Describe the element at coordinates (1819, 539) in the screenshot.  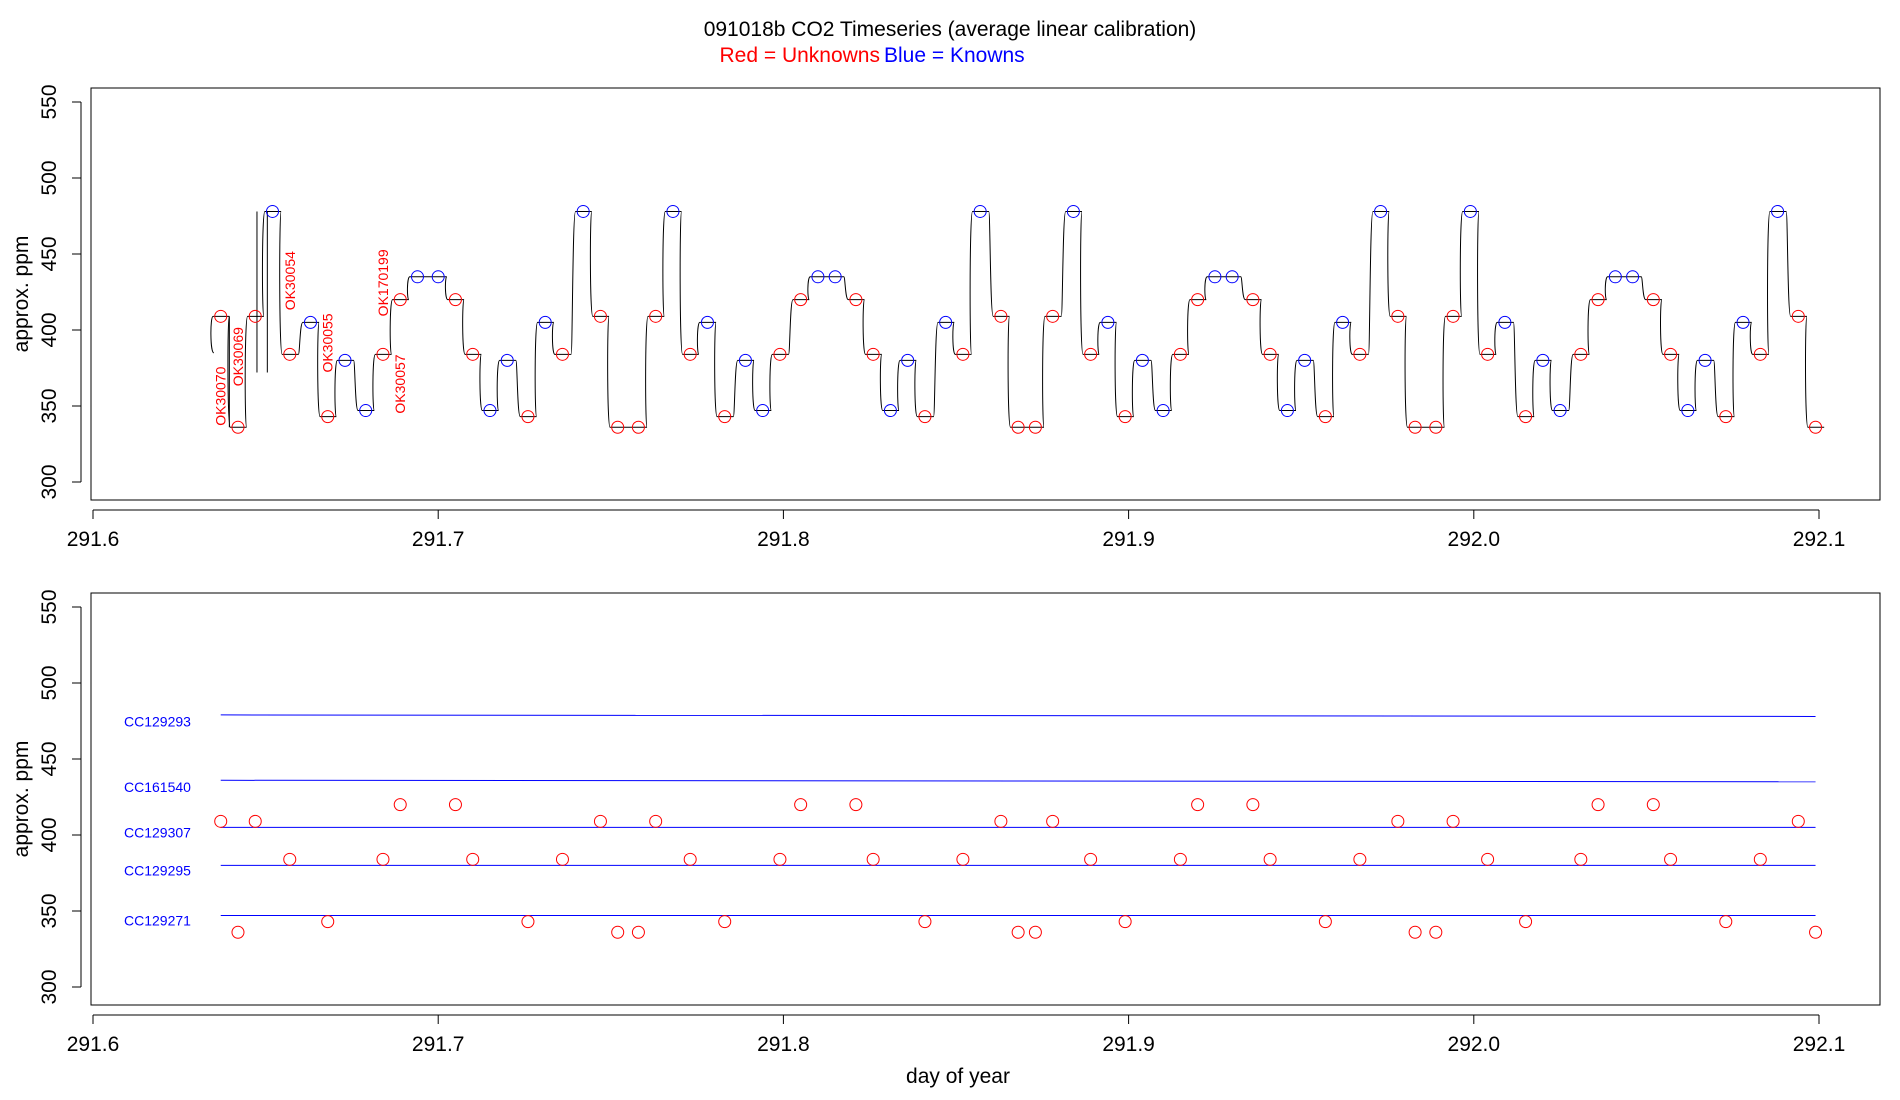
I see `x-tick-label: 292.1` at that location.